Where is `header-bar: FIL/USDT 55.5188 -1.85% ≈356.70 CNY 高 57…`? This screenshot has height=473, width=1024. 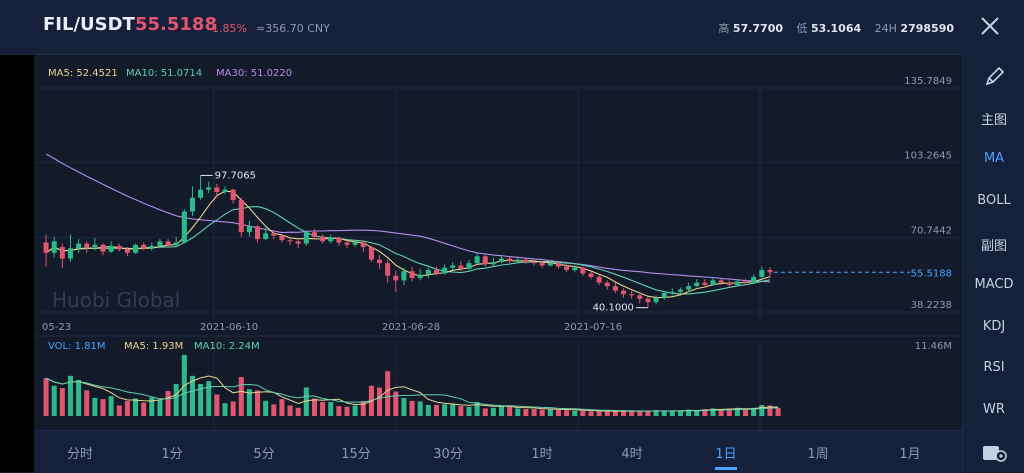 header-bar: FIL/USDT 55.5188 -1.85% ≈356.70 CNY 高 57… is located at coordinates (512, 27).